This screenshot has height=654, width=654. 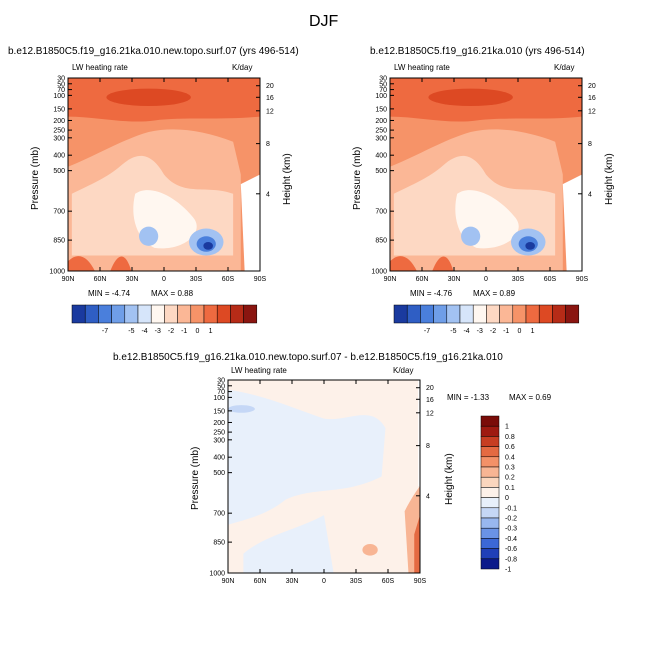 What do you see at coordinates (61, 79) in the screenshot?
I see `y-tick-label: 30` at bounding box center [61, 79].